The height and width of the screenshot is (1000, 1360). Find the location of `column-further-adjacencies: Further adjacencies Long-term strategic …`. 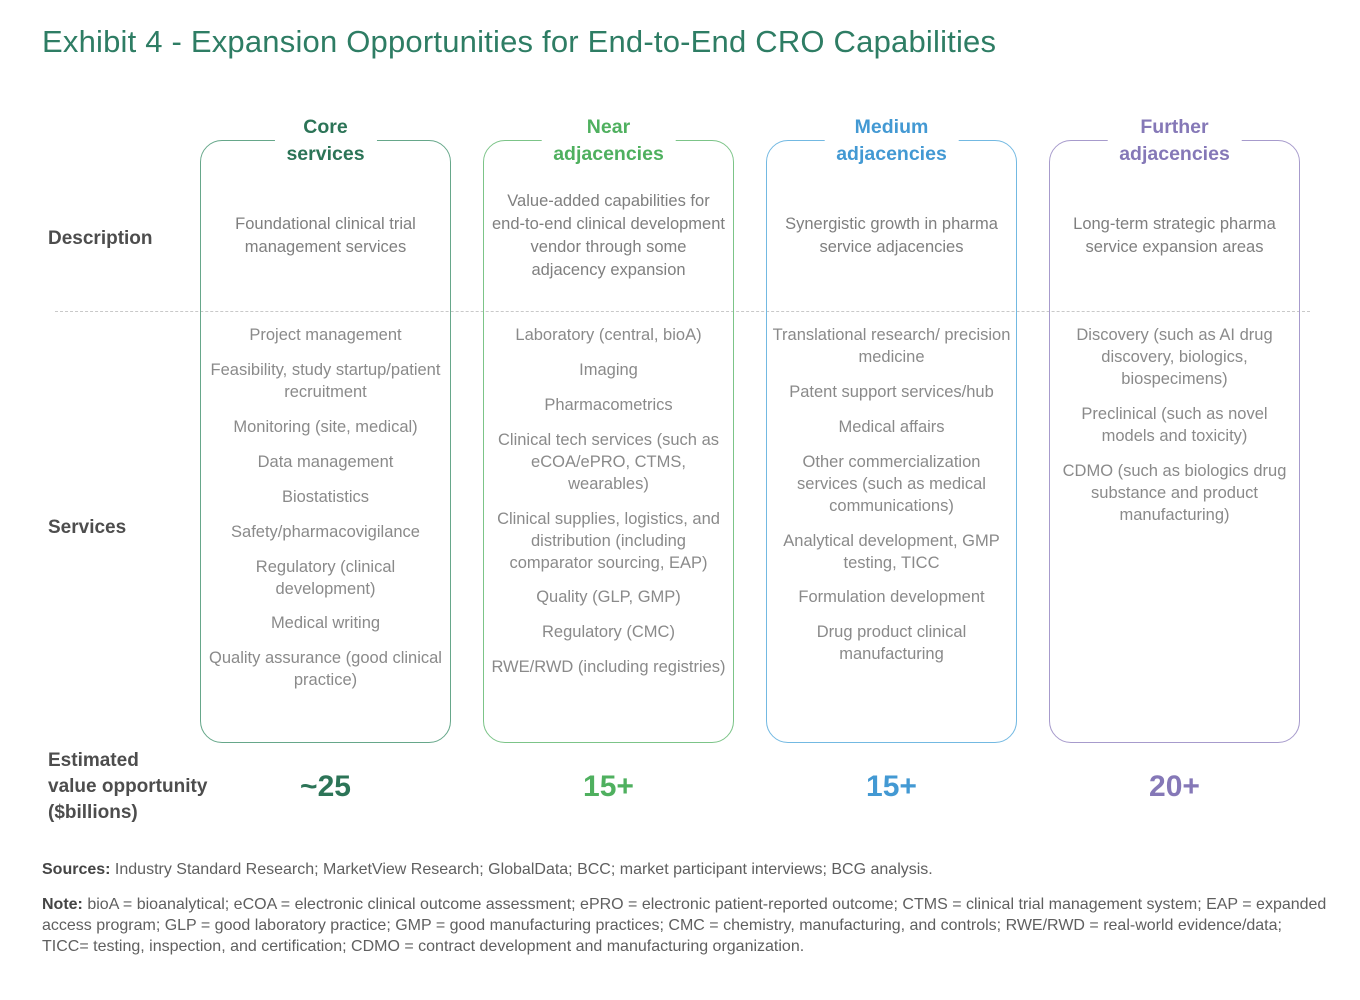

column-further-adjacencies: Further adjacencies Long-term strategic … is located at coordinates (1174, 428).